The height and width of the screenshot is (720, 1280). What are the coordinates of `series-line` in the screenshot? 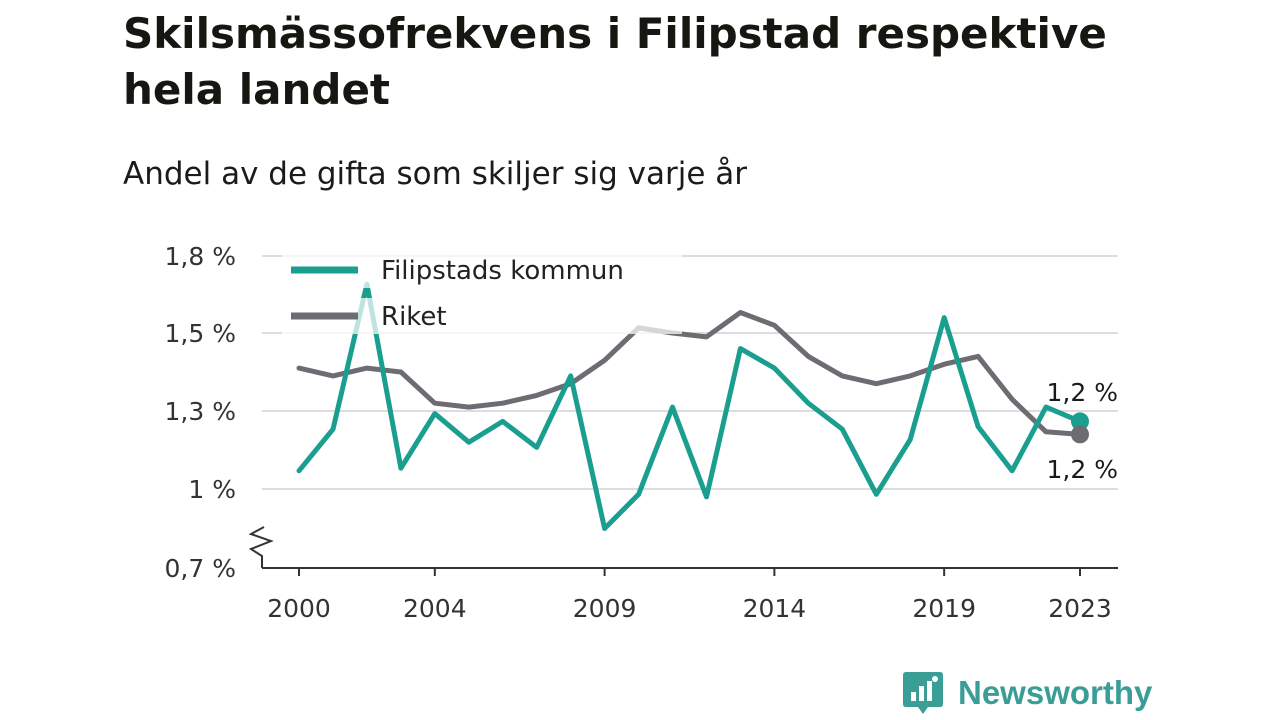 It's located at (689, 373).